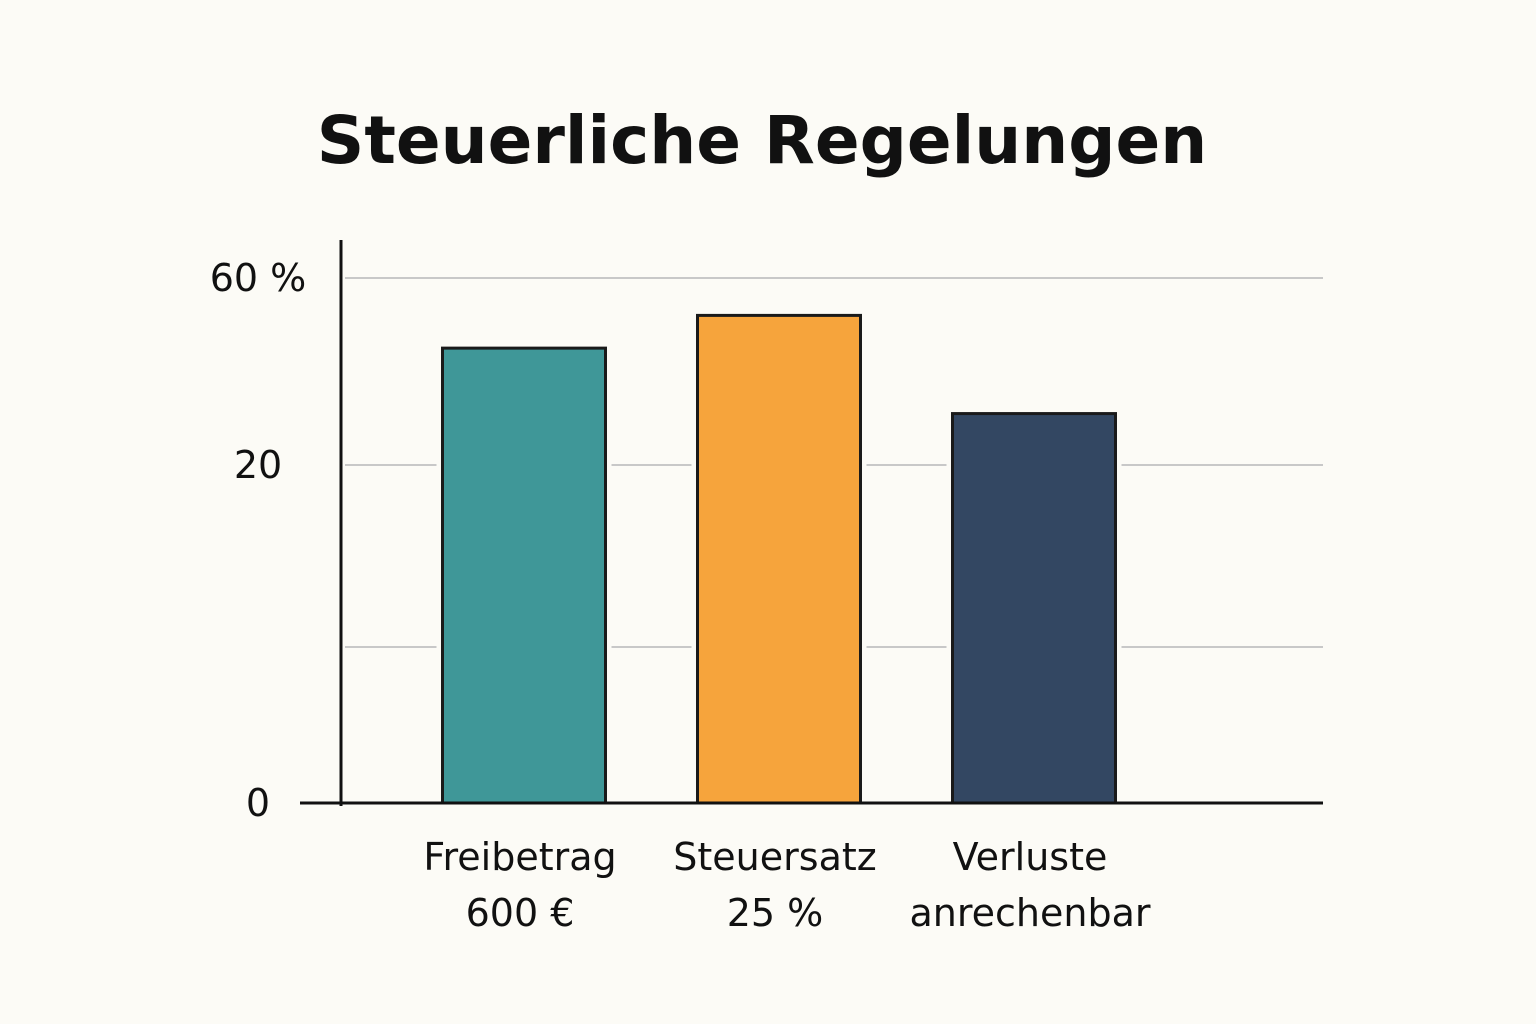 Image resolution: width=1536 pixels, height=1024 pixels. What do you see at coordinates (1029, 913) in the screenshot?
I see `category-label: anrechenbar` at bounding box center [1029, 913].